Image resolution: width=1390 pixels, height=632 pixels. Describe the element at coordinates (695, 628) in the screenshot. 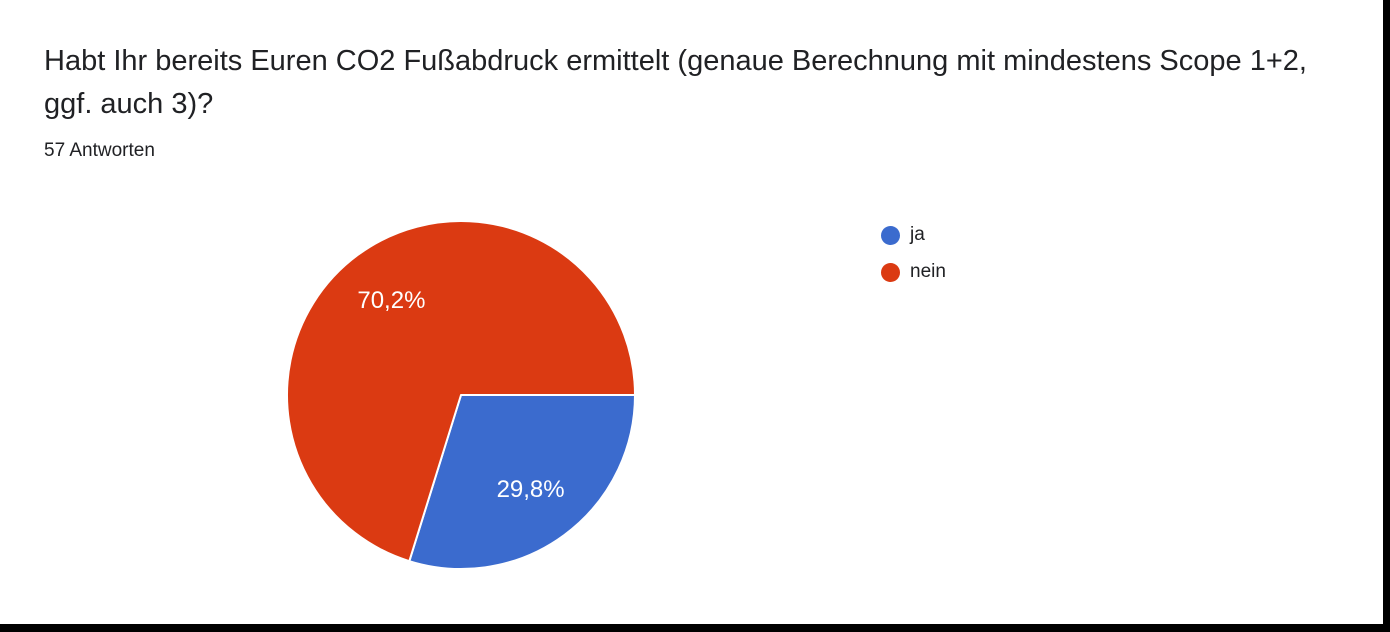

I see `screenshot-bottom-border` at that location.